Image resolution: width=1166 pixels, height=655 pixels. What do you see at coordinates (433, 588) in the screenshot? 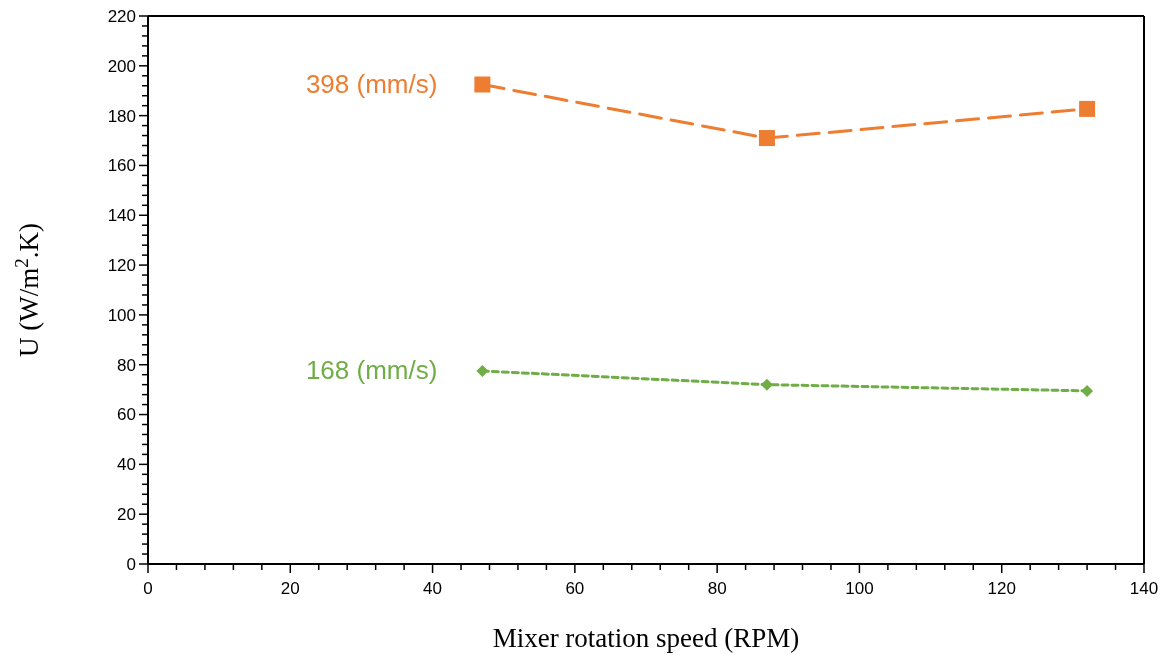
I see `x-tick-label: 40` at bounding box center [433, 588].